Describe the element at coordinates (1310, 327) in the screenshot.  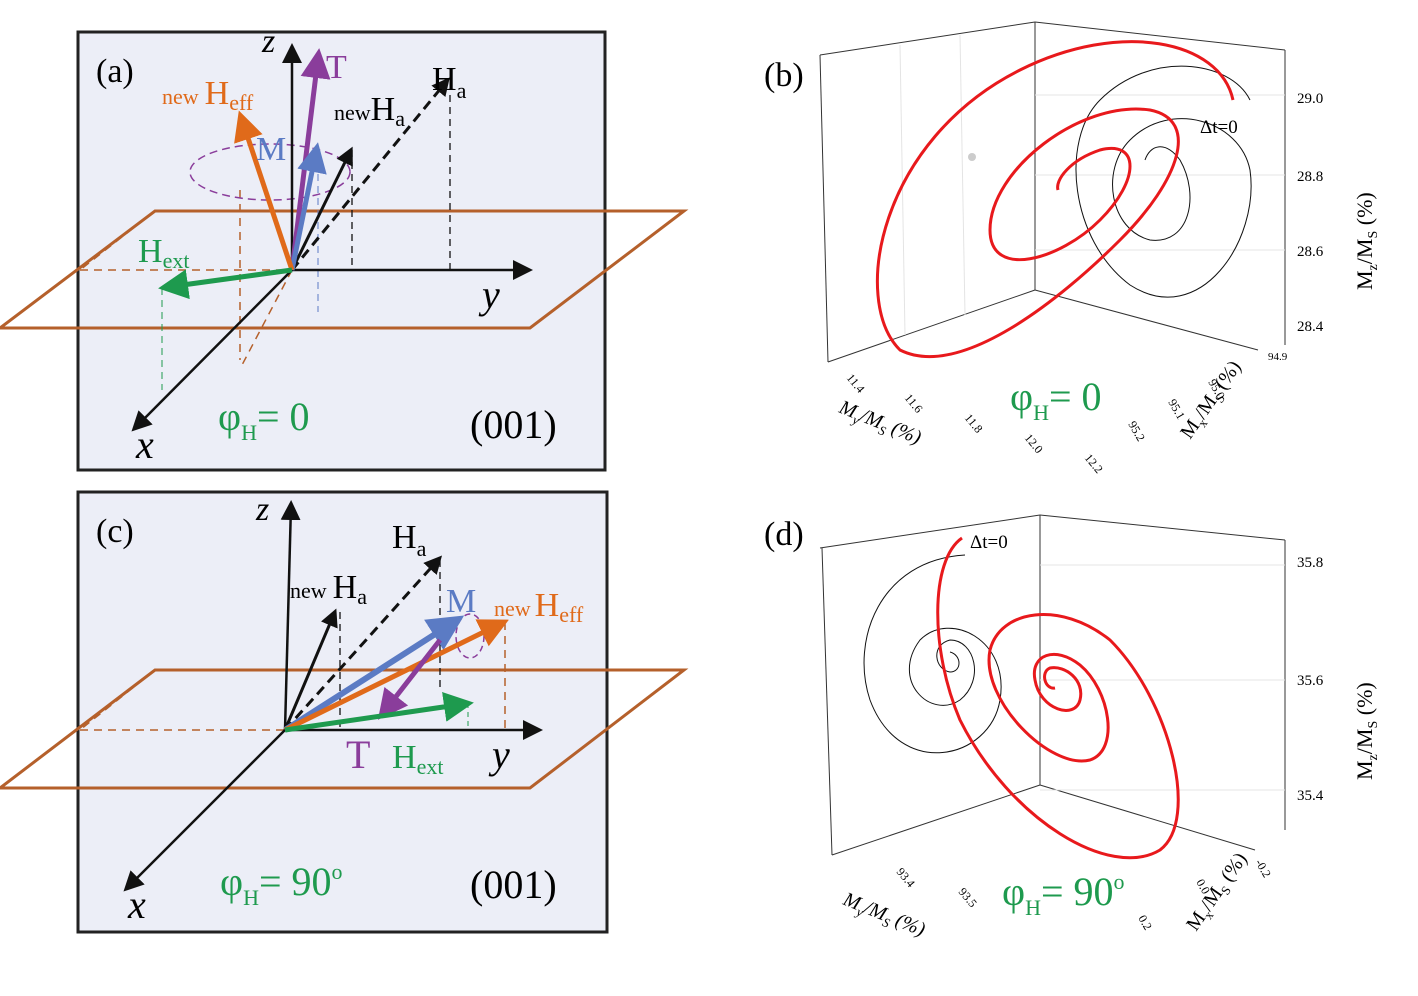
I see `z-tick-label: 28.4` at that location.